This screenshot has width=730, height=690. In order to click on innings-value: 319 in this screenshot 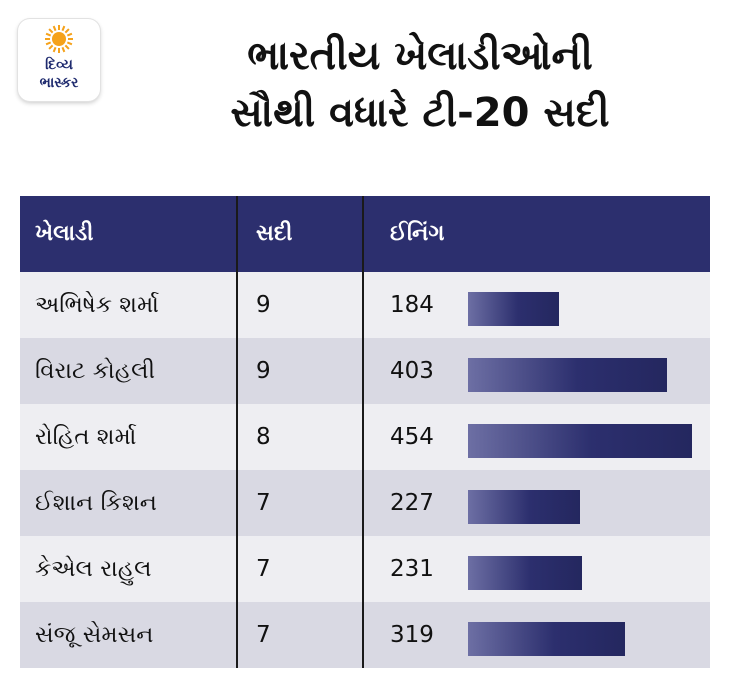, I will do `click(412, 635)`.